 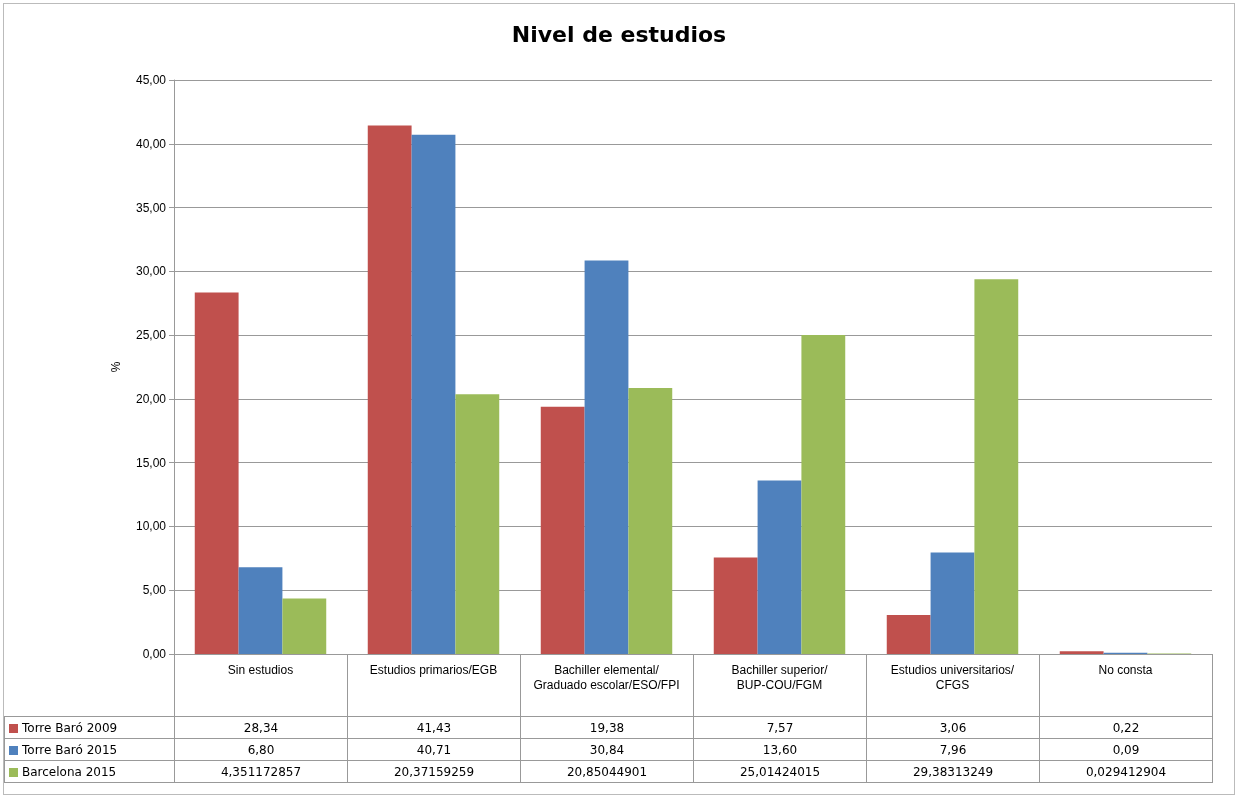 What do you see at coordinates (607, 749) in the screenshot?
I see `data-label: 30,84` at bounding box center [607, 749].